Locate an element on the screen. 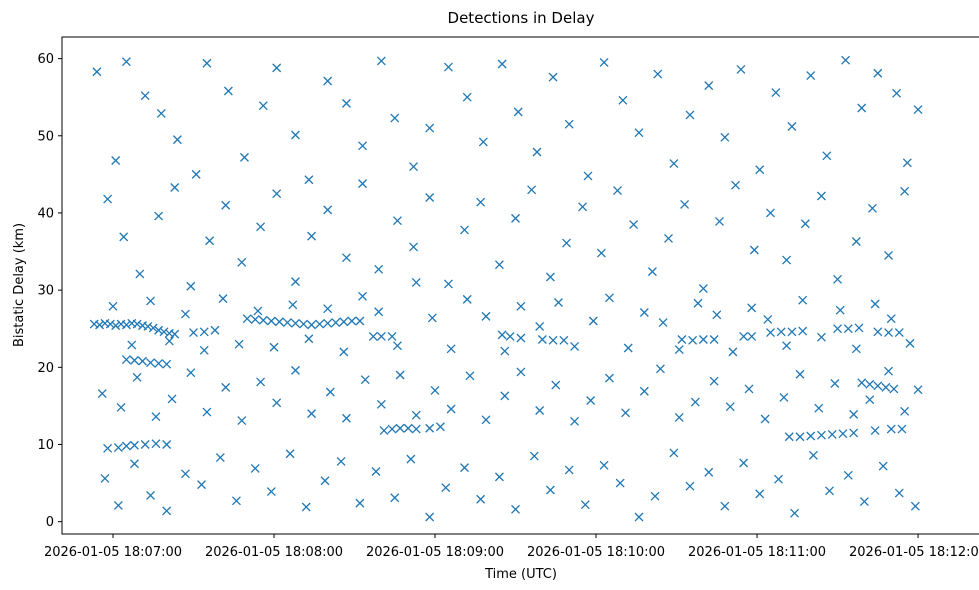  y-tick-label: 10 is located at coordinates (45, 445).